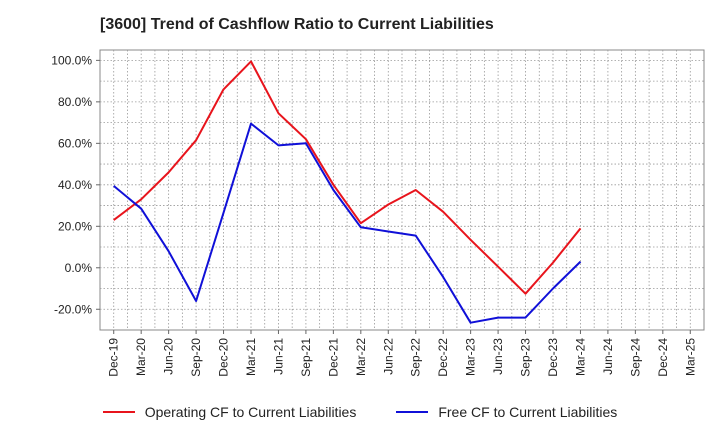 The image size is (720, 440). What do you see at coordinates (224, 357) in the screenshot?
I see `x-tick-label: Dec-20` at bounding box center [224, 357].